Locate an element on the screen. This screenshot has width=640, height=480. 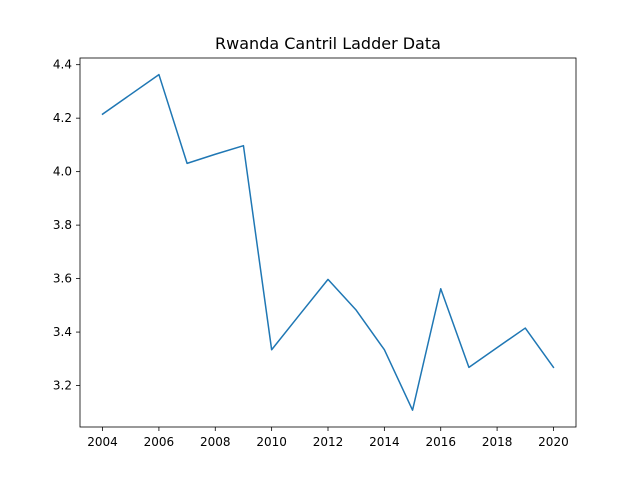
x-tick-label: 2006 is located at coordinates (159, 442).